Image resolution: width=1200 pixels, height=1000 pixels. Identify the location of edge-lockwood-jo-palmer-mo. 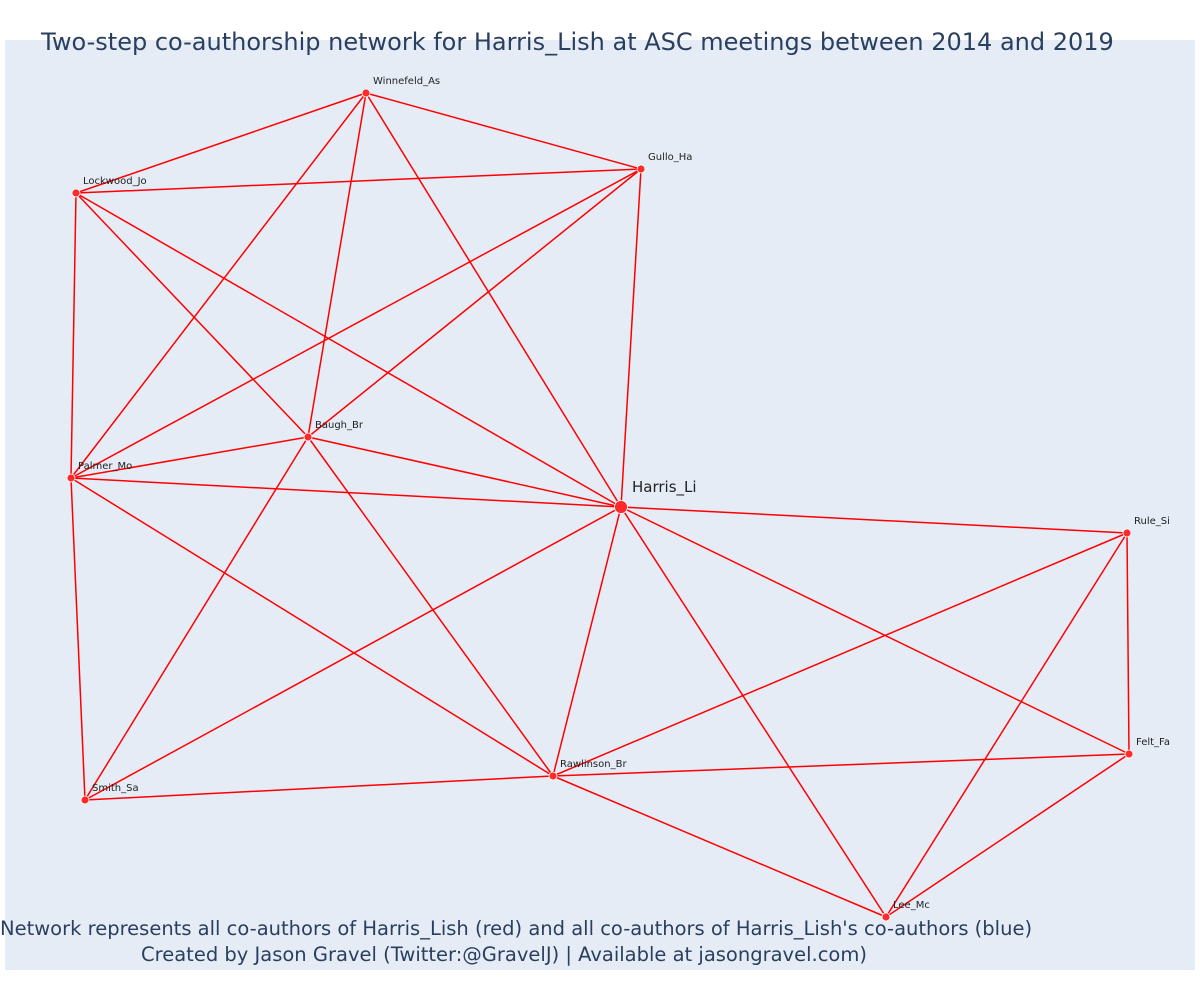
(73, 335).